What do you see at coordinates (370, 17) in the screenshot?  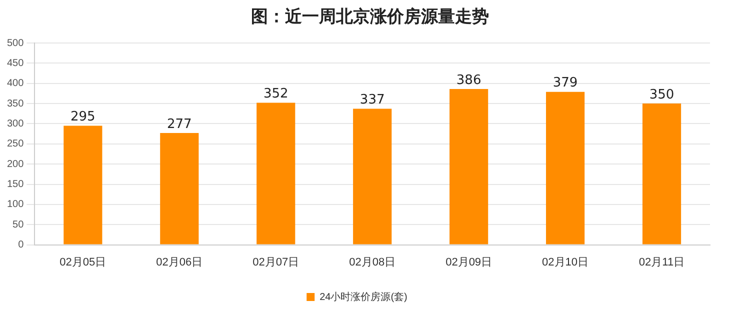 I see `chart-title: 图：近一周北京涨价房源量走势` at bounding box center [370, 17].